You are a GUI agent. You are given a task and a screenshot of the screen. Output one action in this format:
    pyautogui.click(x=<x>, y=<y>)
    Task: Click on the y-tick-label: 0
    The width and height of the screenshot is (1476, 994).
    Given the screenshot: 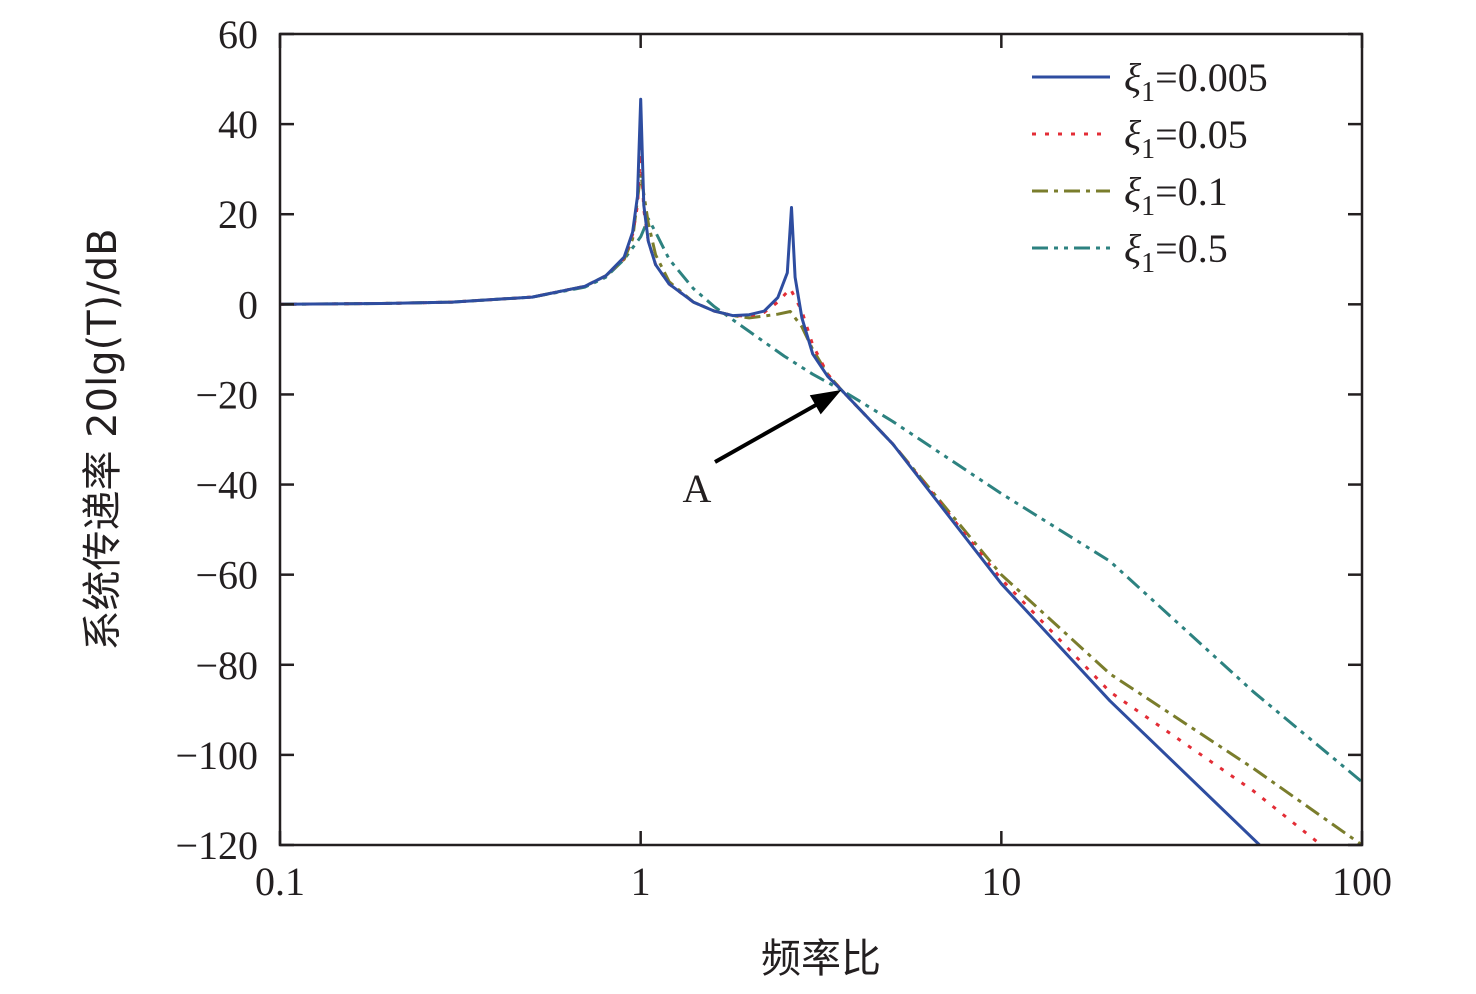 What is the action you would take?
    pyautogui.click(x=248, y=304)
    